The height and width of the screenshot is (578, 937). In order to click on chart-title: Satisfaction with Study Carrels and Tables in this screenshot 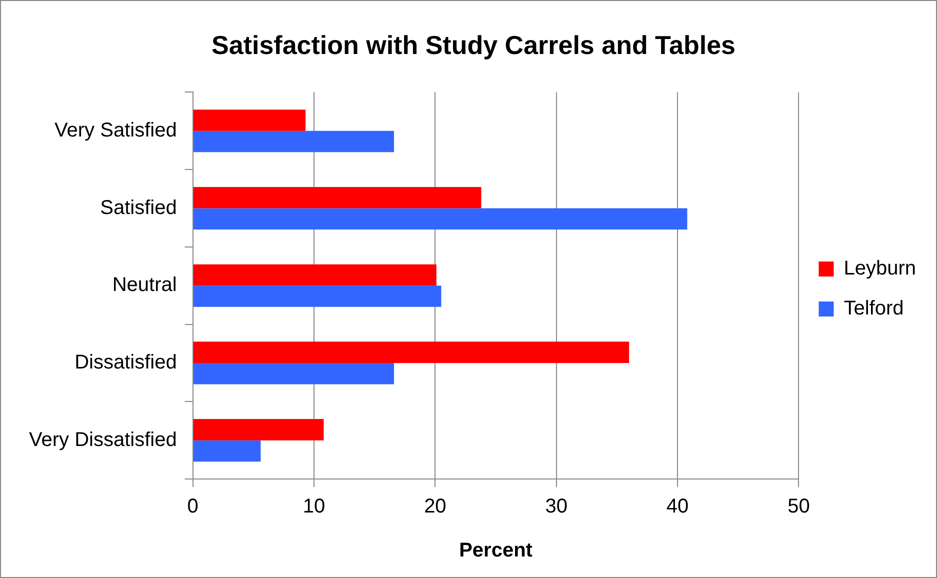, I will do `click(474, 45)`.